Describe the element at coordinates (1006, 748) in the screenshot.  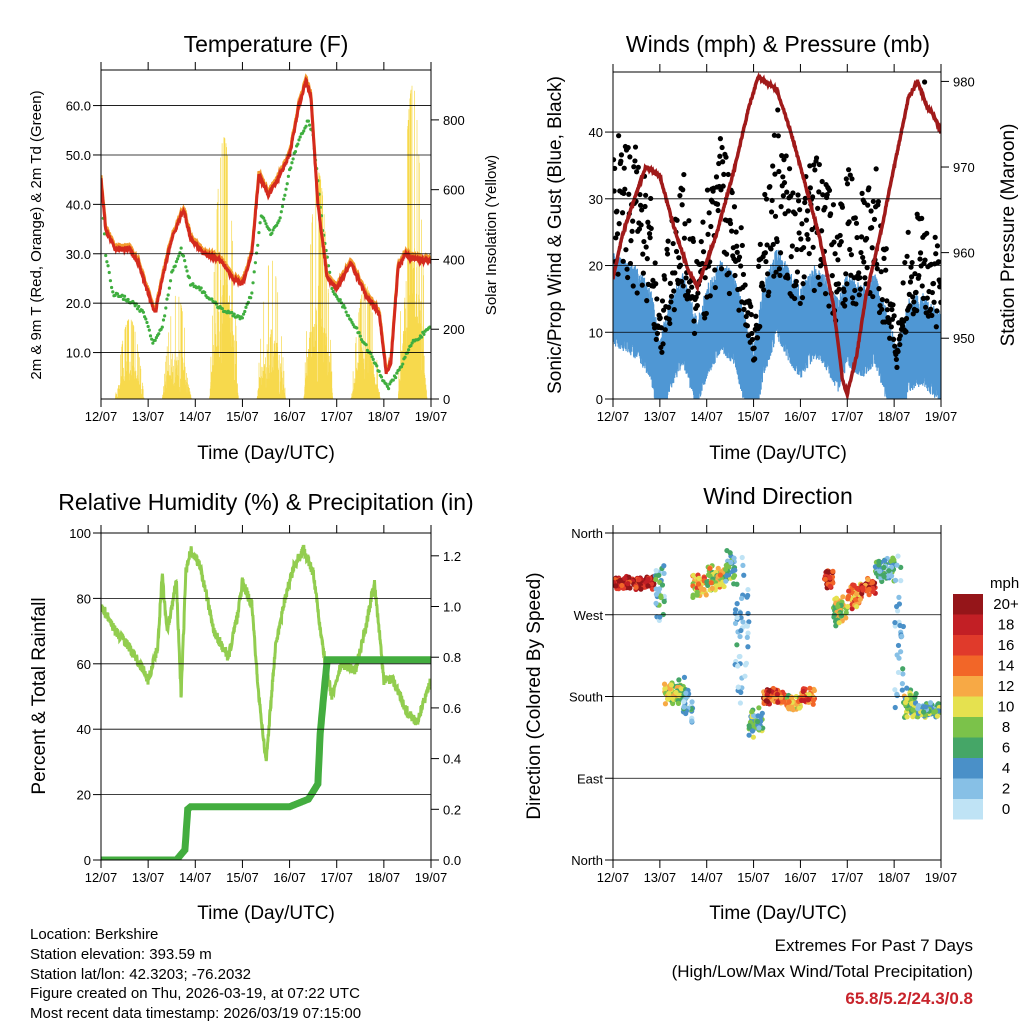
I see `legend-label: 6` at that location.